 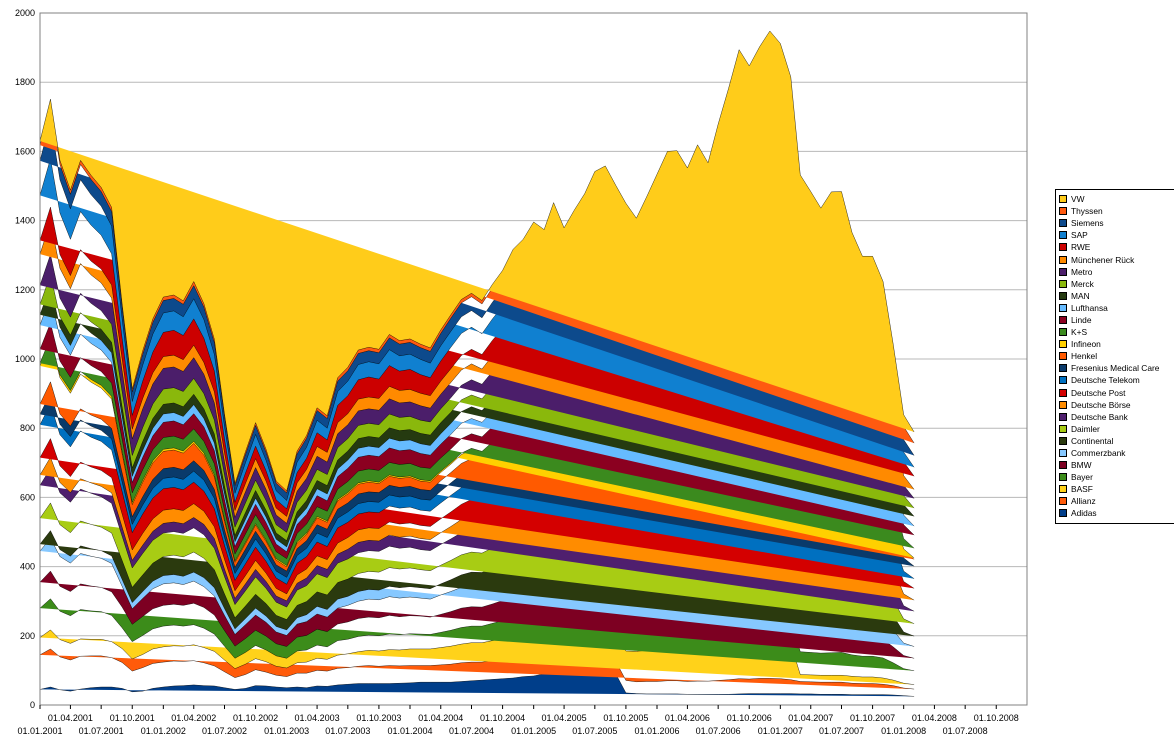 I want to click on legend-item: BMW, so click(x=1116, y=465).